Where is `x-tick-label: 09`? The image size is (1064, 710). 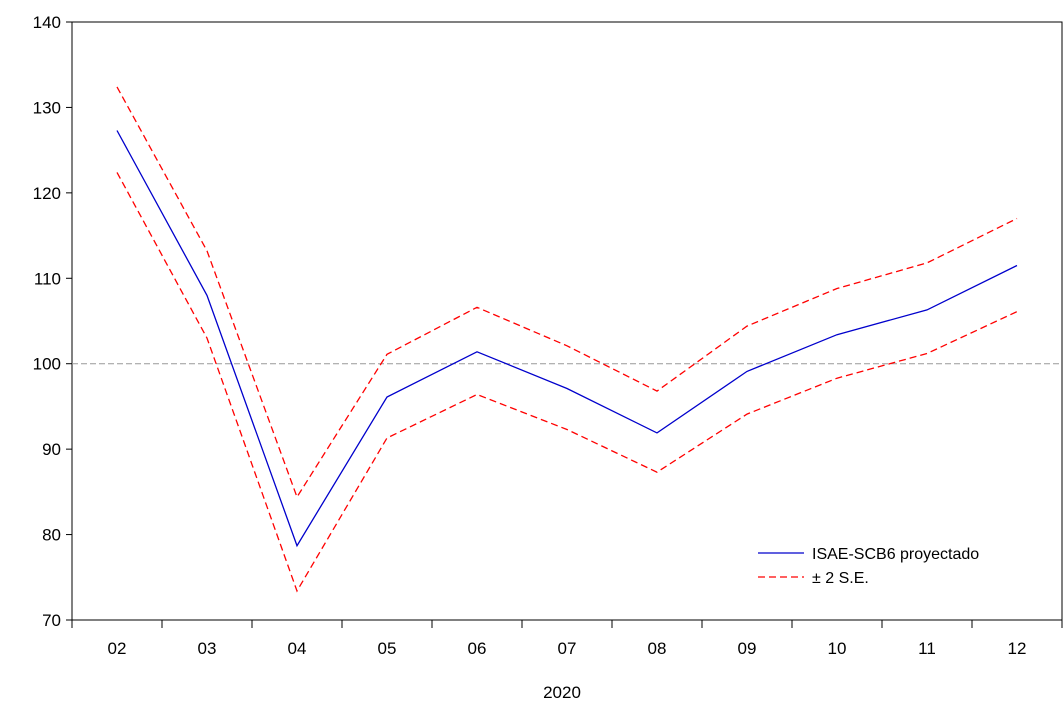
x-tick-label: 09 is located at coordinates (747, 648).